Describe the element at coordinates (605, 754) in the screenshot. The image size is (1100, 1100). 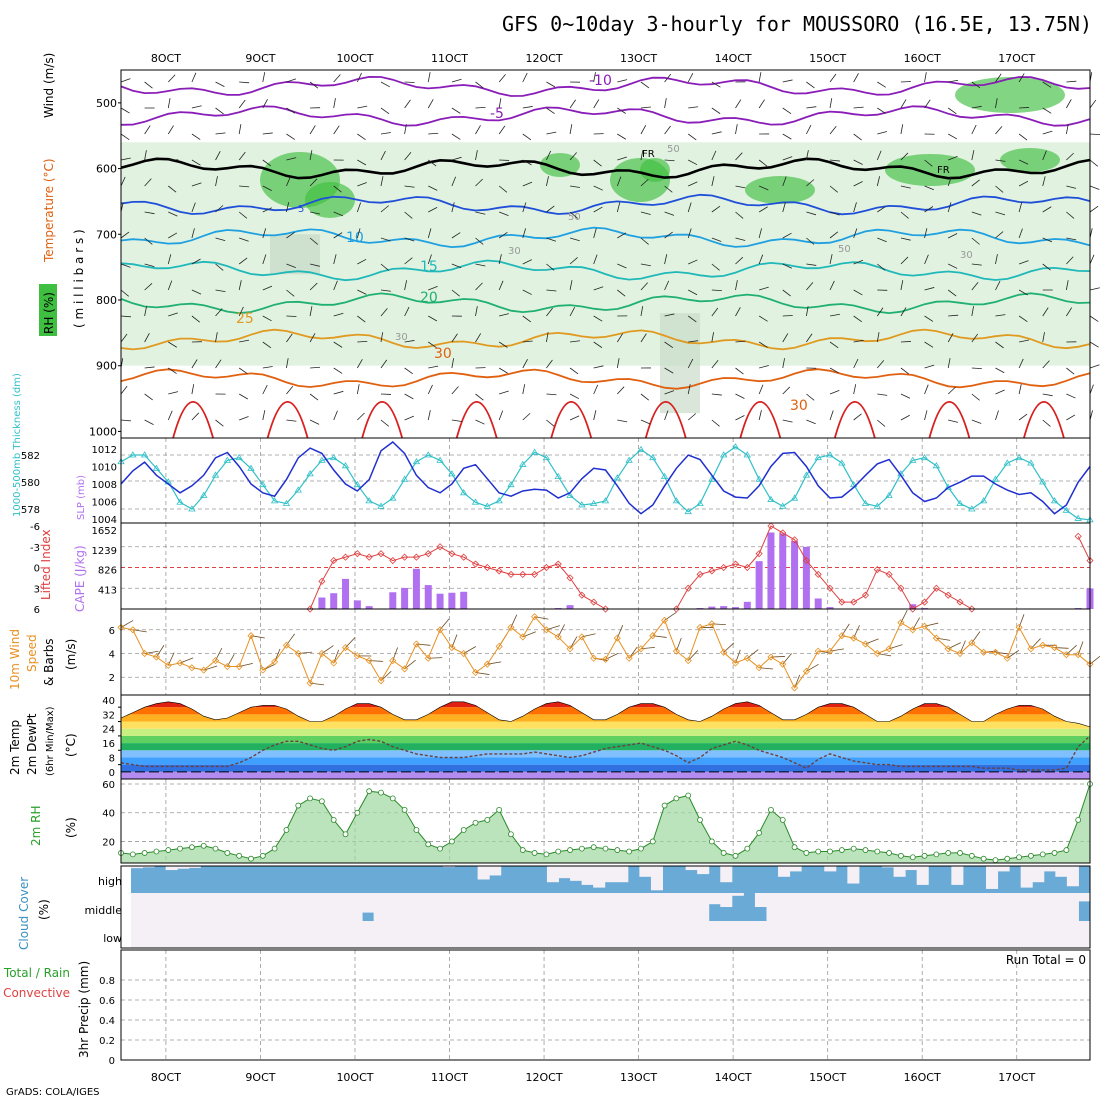
I see `temp-band` at that location.